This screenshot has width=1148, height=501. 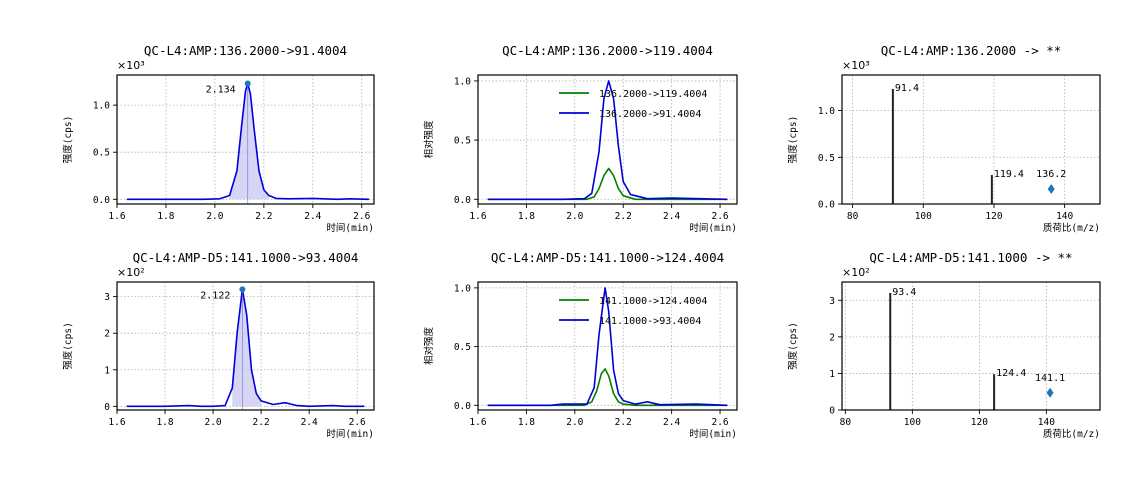 What do you see at coordinates (1009, 174) in the screenshot?
I see `bar-label: 119.4` at bounding box center [1009, 174].